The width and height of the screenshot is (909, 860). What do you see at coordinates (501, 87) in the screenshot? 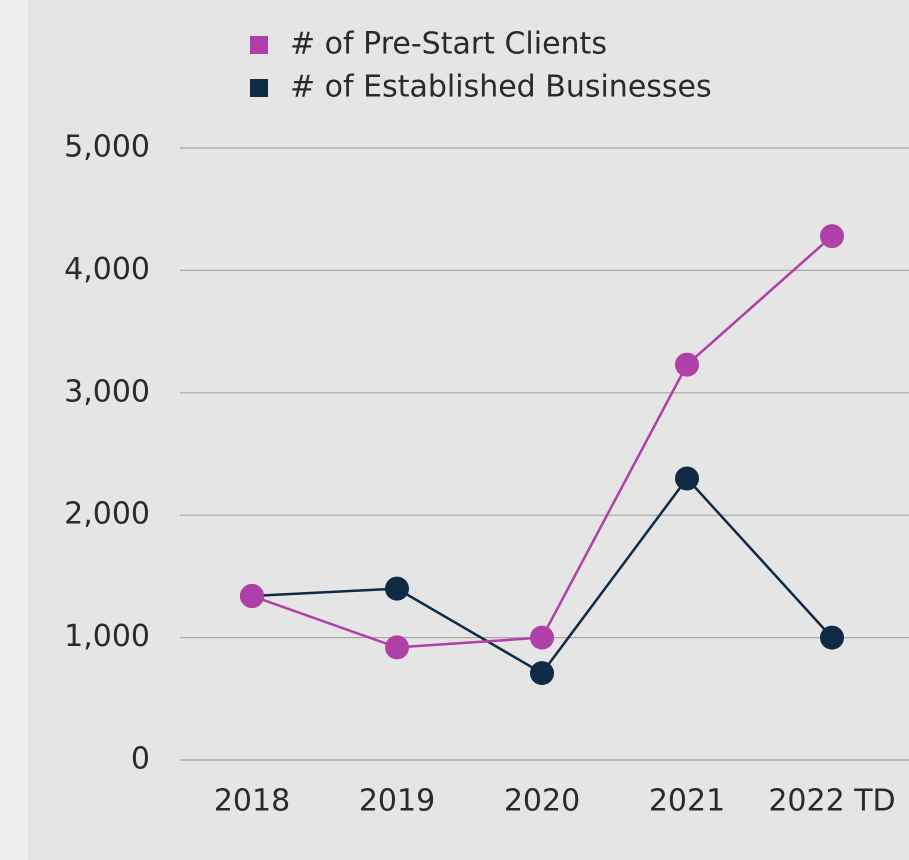
I see `legend-label: # of Established Businesses` at bounding box center [501, 87].